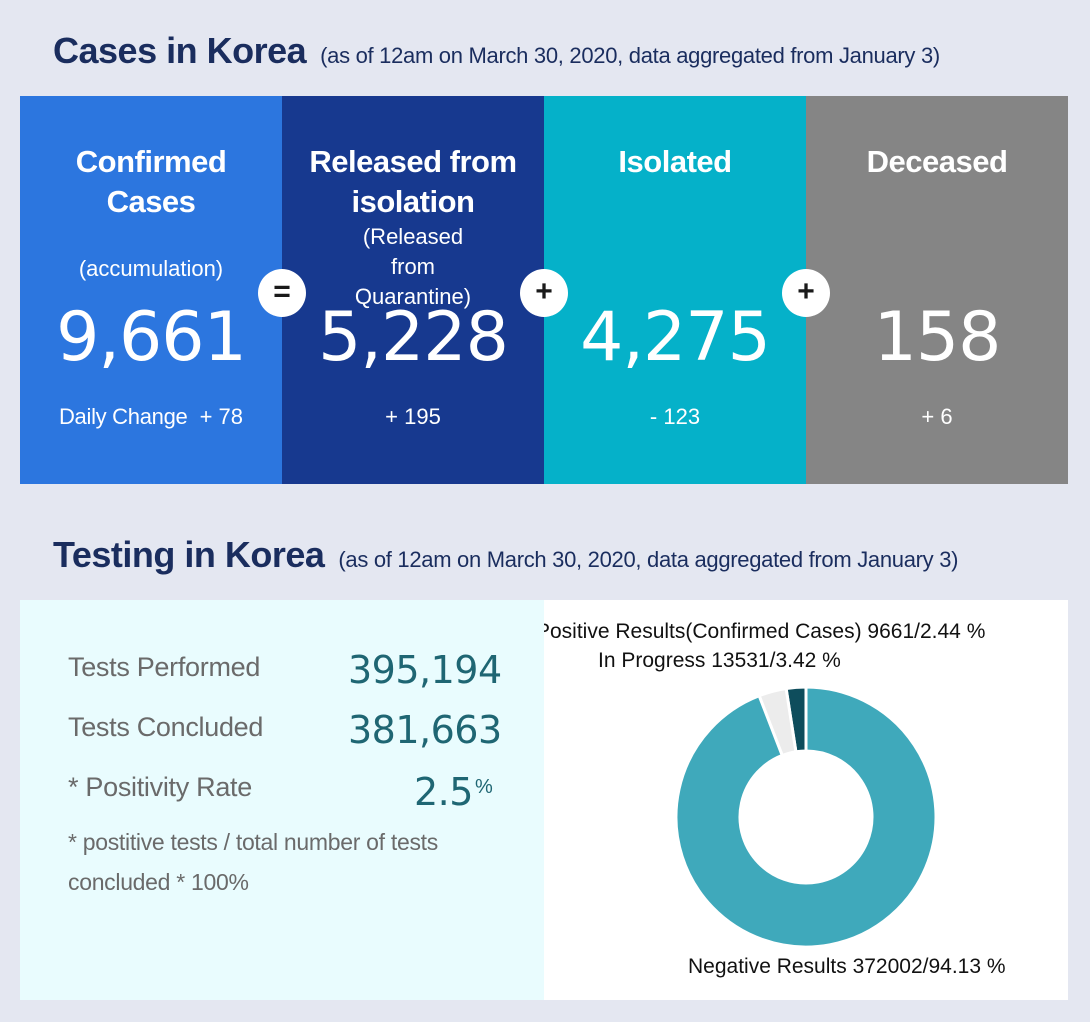 This screenshot has height=1022, width=1090. What do you see at coordinates (675, 290) in the screenshot?
I see `isolated-box: Isolated 4,275 - 123` at bounding box center [675, 290].